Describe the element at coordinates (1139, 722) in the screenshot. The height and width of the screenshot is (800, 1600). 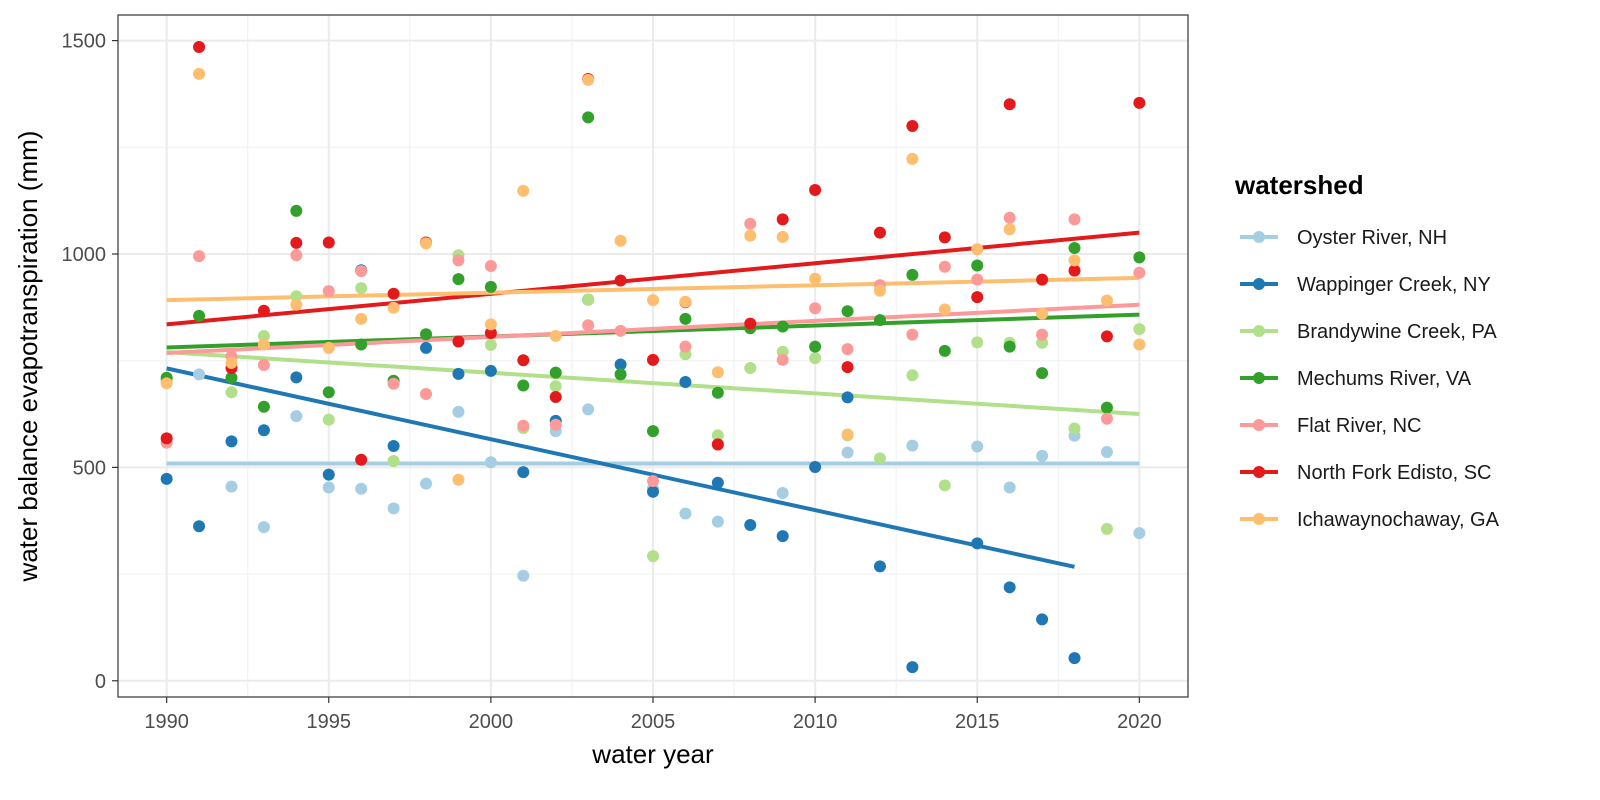
I see `x-tick-label: 2020` at that location.